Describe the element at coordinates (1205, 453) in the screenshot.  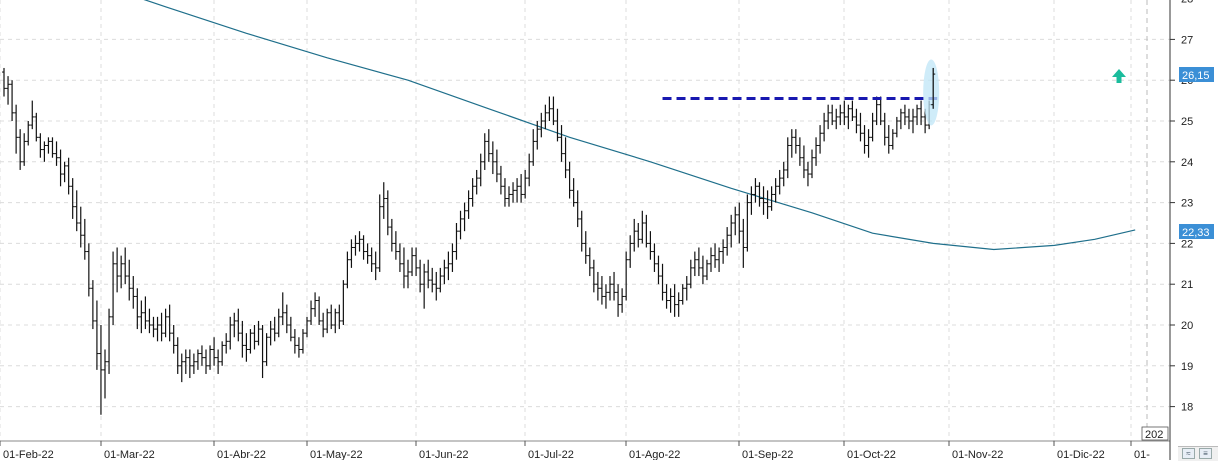
I see `collapse-icon: ≡` at that location.